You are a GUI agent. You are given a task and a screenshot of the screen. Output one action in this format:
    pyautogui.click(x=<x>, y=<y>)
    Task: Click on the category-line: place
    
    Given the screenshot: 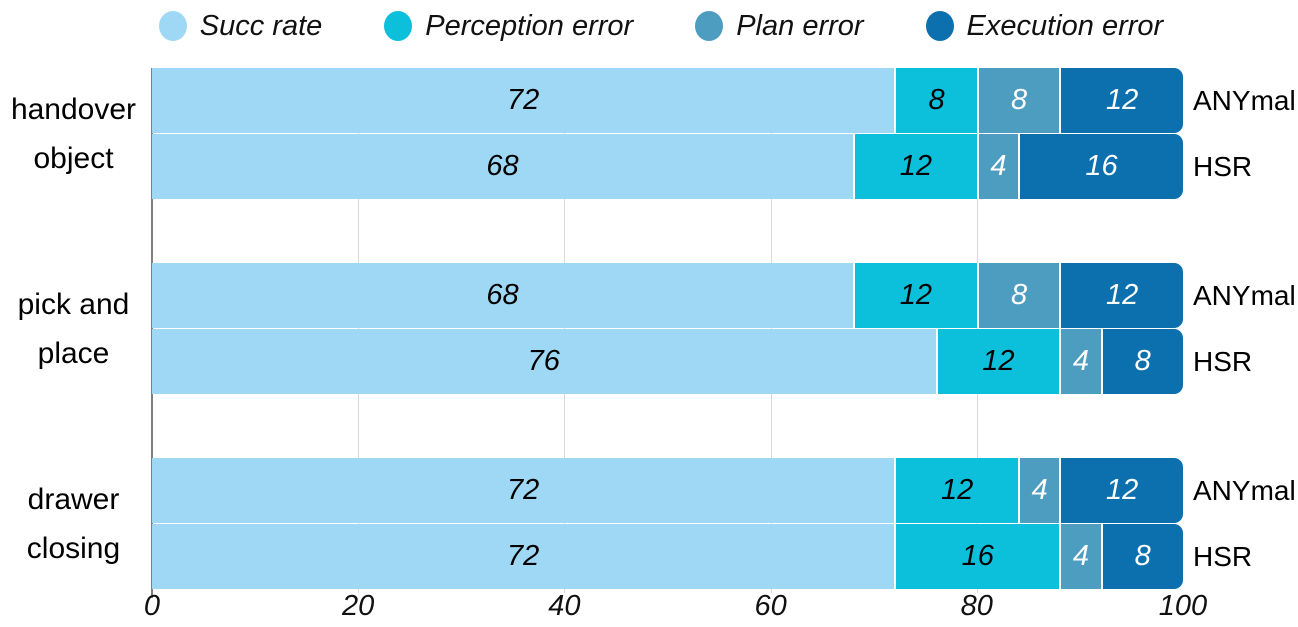 What is the action you would take?
    pyautogui.click(x=73, y=353)
    